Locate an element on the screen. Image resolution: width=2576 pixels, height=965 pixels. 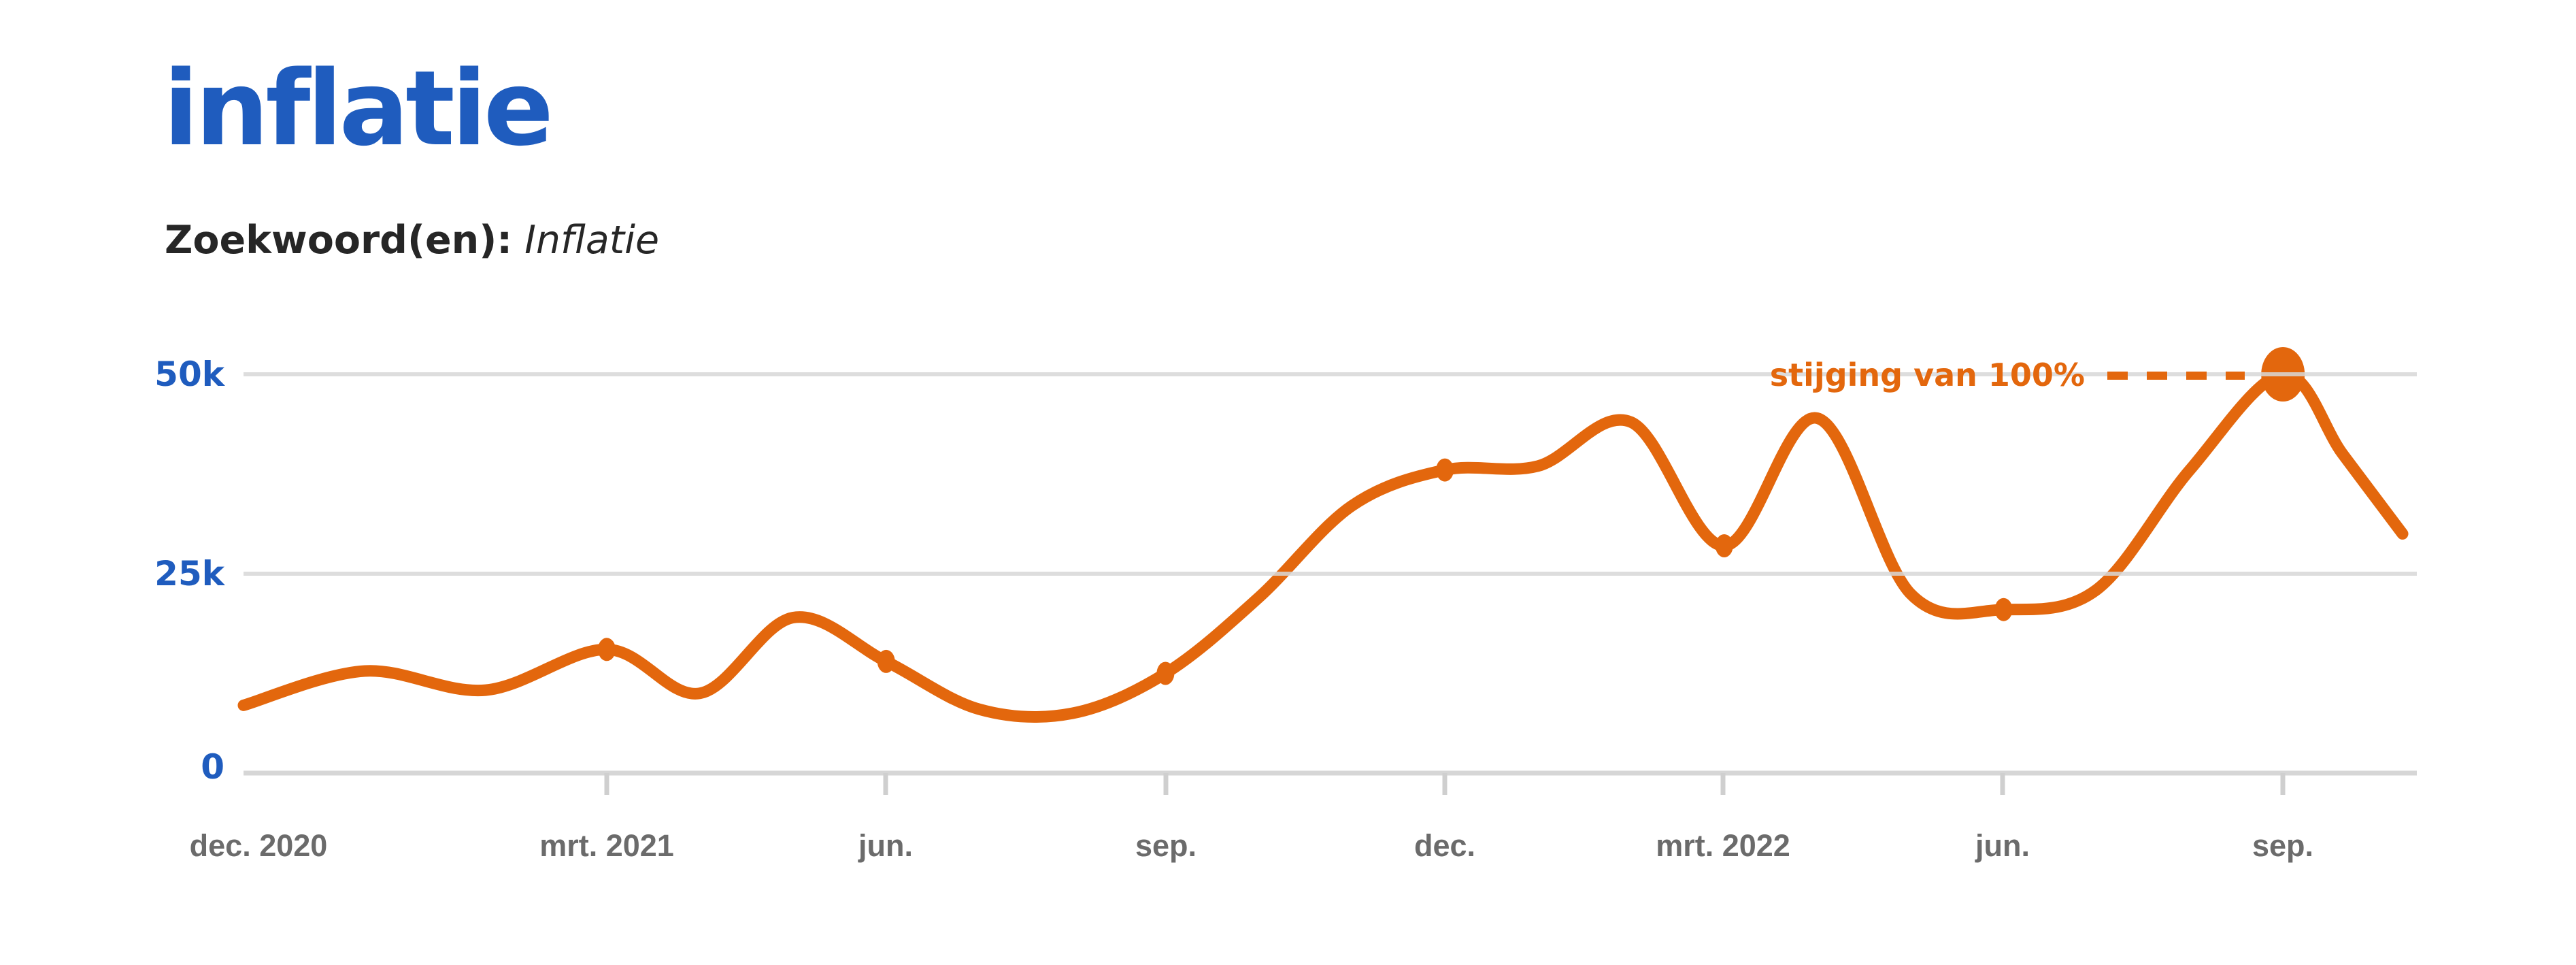
x-tick-label-sep-2021: sep. is located at coordinates (1166, 846).